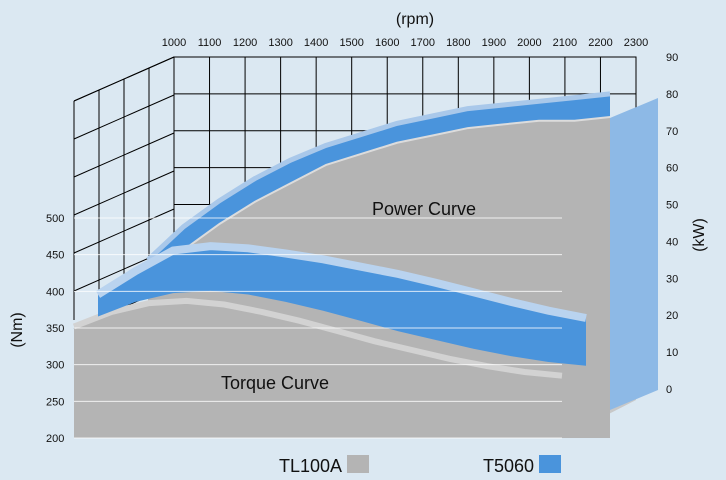 The height and width of the screenshot is (480, 726). What do you see at coordinates (245, 43) in the screenshot?
I see `x-tick-label: 1200` at bounding box center [245, 43].